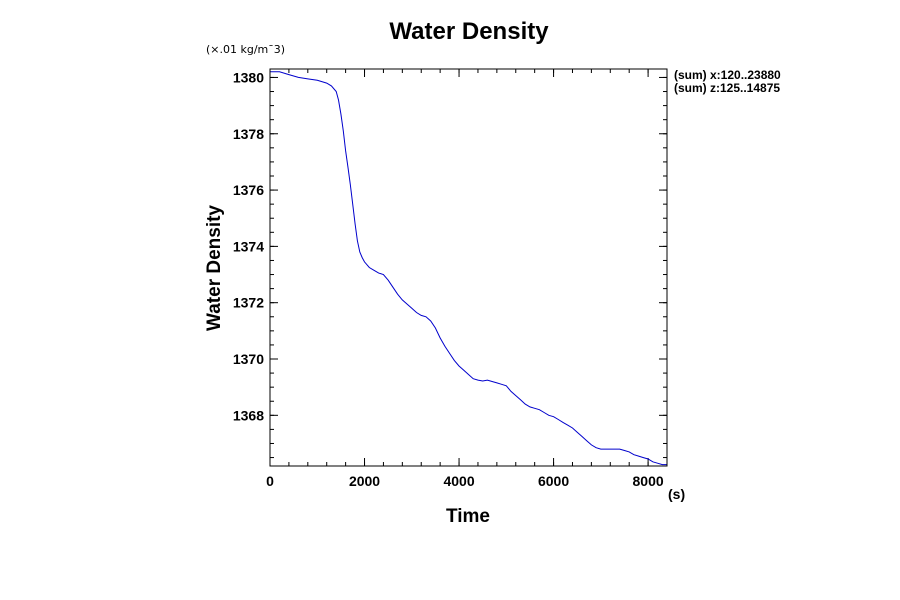  What do you see at coordinates (248, 134) in the screenshot?
I see `y-tick-label: 1378` at bounding box center [248, 134].